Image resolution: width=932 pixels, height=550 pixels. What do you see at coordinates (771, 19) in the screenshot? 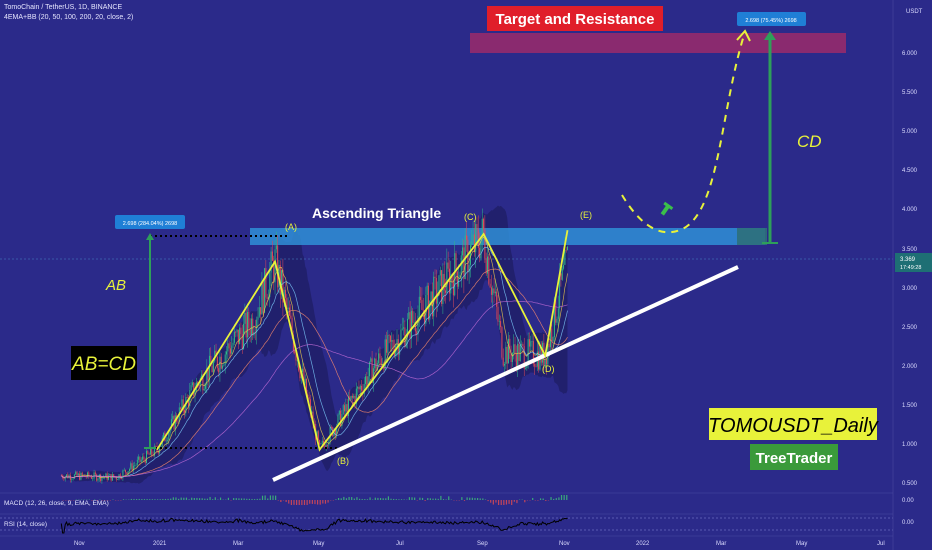
I see `target-tooltip` at bounding box center [771, 19].